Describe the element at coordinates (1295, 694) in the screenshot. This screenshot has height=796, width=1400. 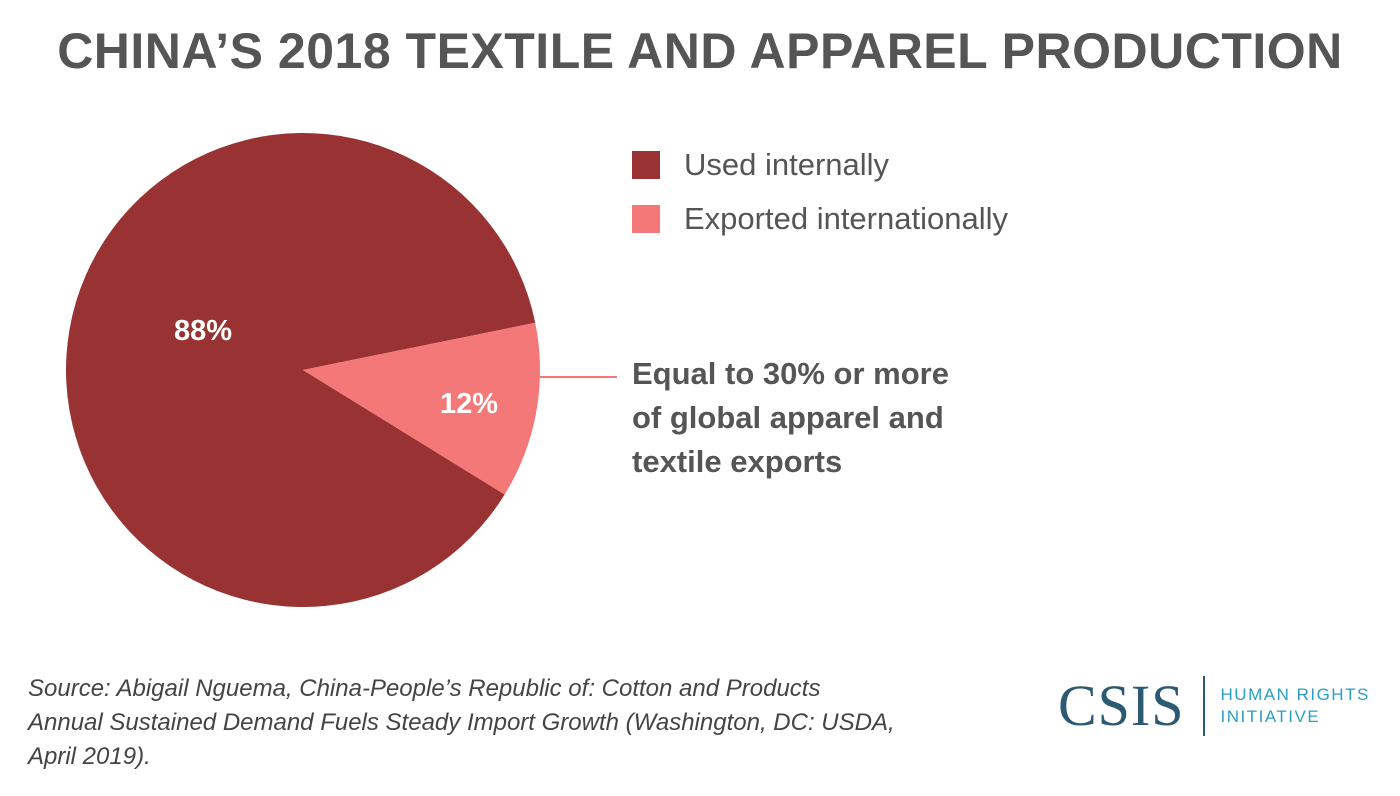
I see `logo-subtitle-line: HUMAN RIGHTS` at that location.